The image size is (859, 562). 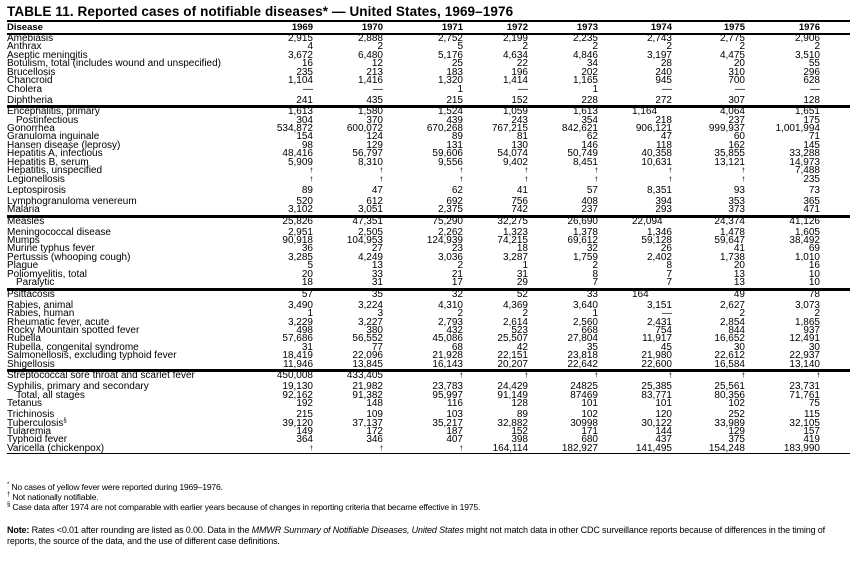 What do you see at coordinates (729, 423) in the screenshot?
I see `cell-1975: 33,989` at bounding box center [729, 423].